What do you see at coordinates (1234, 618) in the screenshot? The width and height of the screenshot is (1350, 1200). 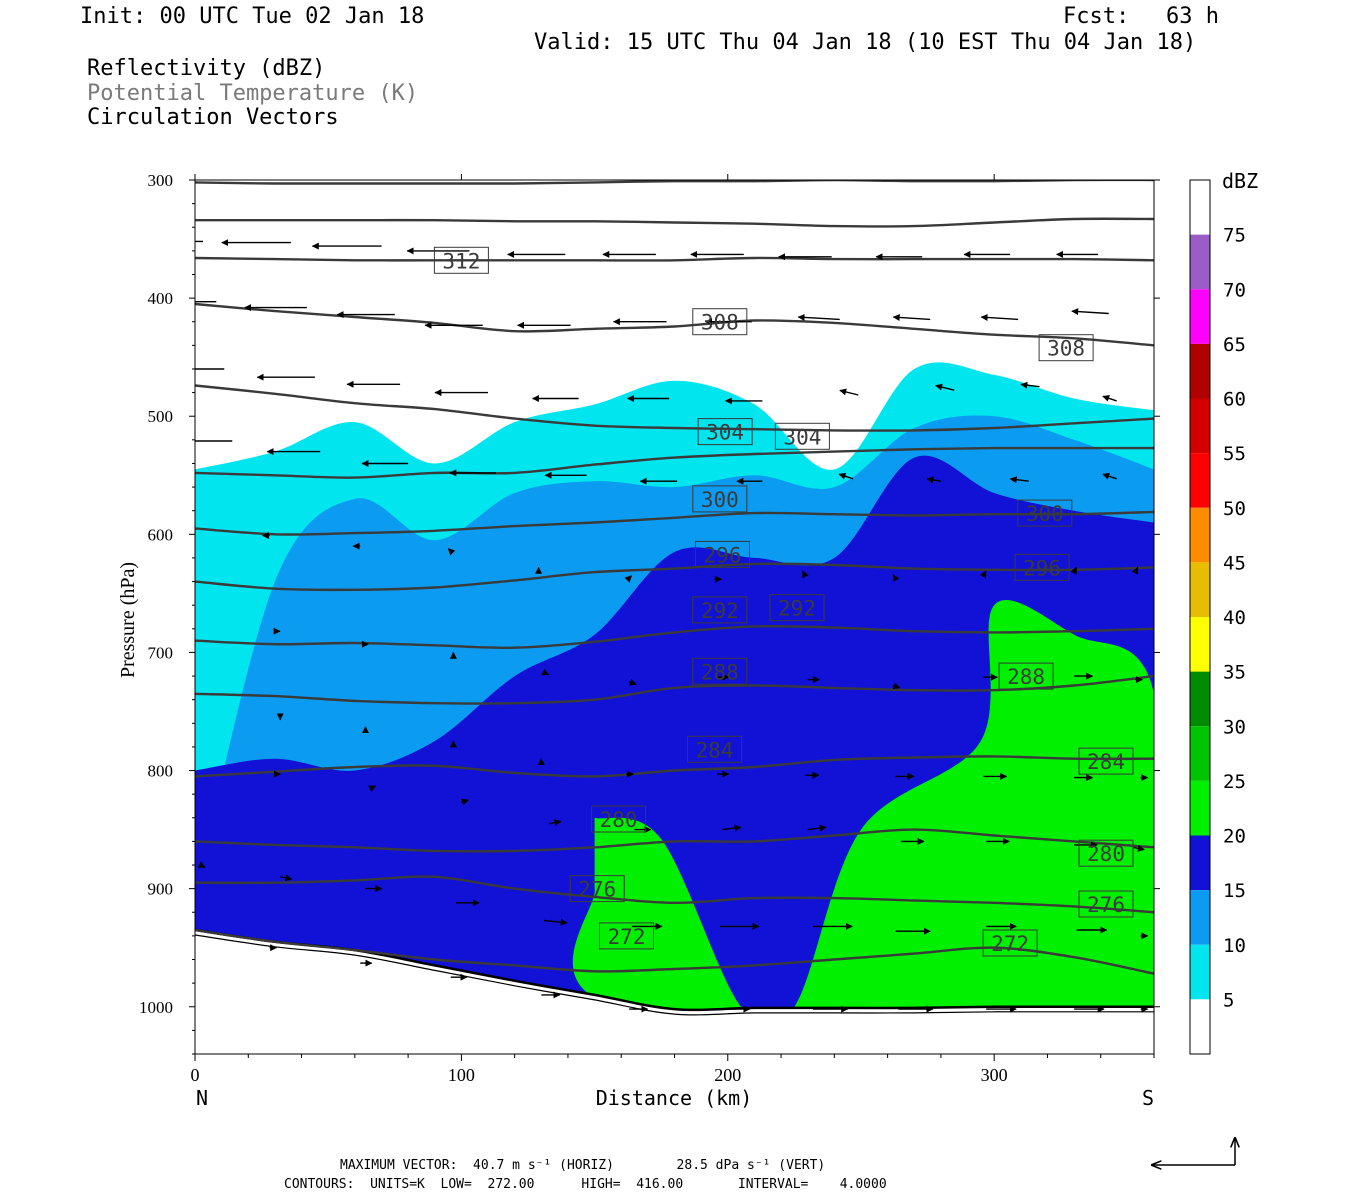 I see `colorbar-level-label: 40` at bounding box center [1234, 618].